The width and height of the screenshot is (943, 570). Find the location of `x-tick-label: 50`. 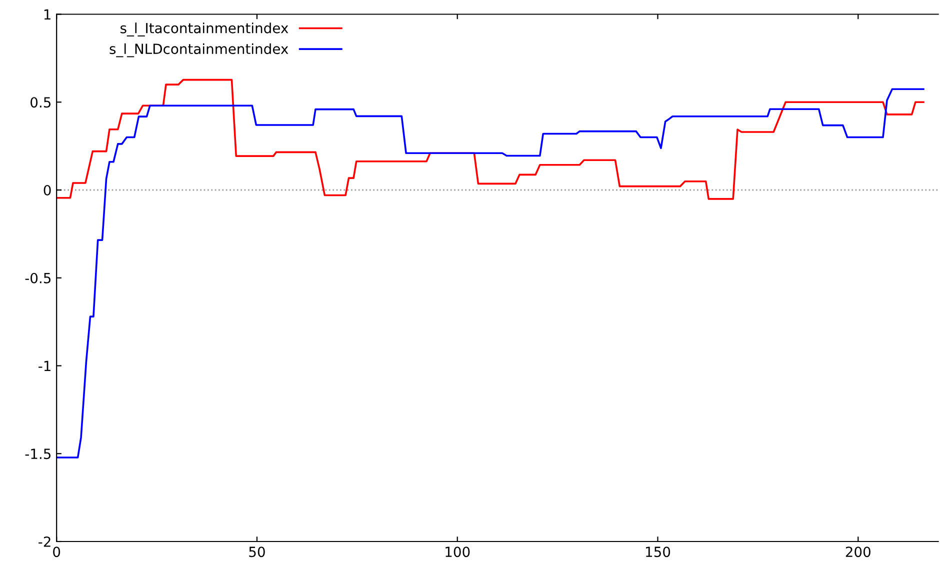

x-tick-label: 50 is located at coordinates (257, 552).